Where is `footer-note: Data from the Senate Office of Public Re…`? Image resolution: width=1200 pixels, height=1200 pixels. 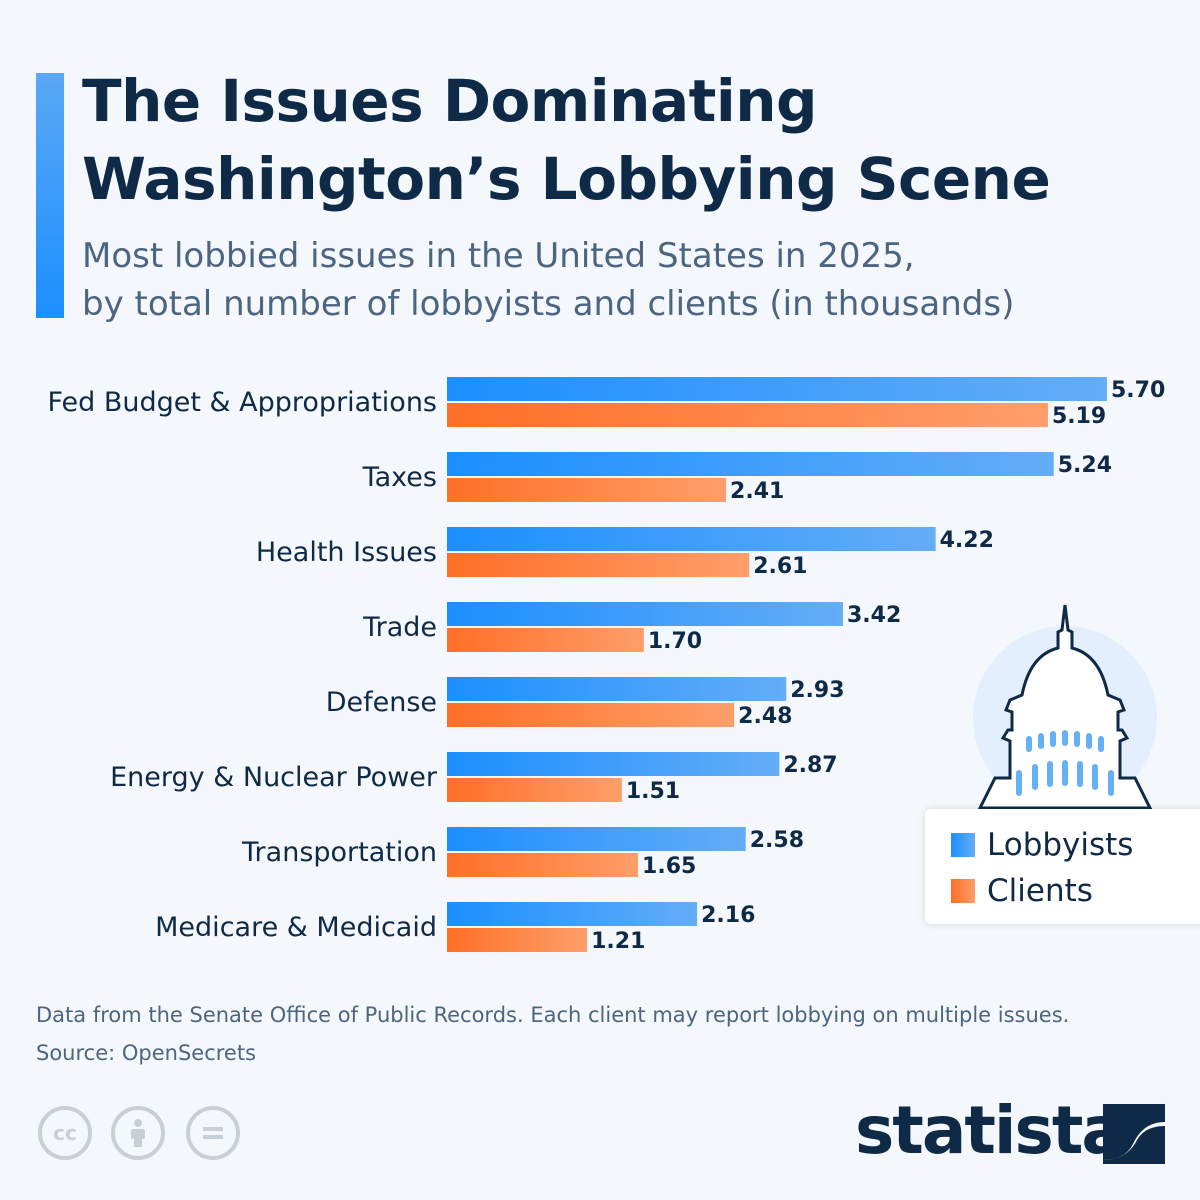 footer-note: Data from the Senate Office of Public Re… is located at coordinates (553, 1015).